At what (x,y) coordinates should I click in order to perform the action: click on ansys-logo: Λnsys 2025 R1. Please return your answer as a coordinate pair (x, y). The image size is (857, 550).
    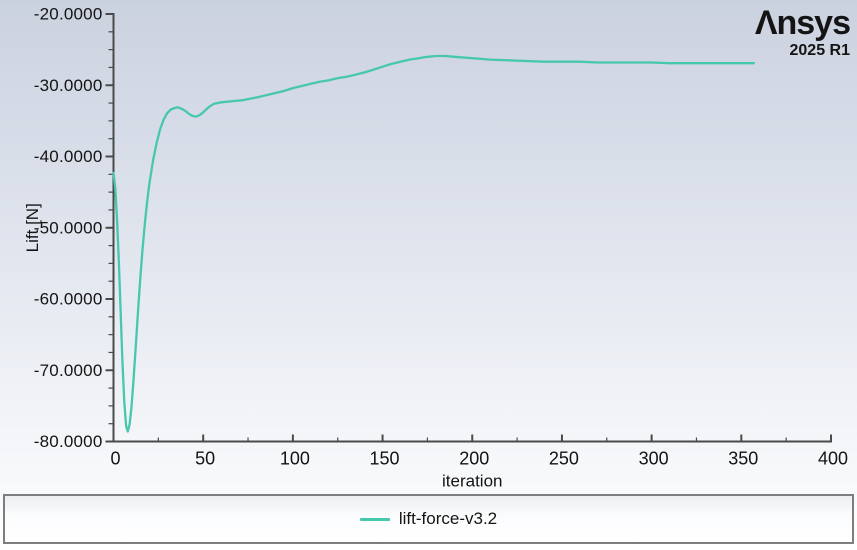
    Looking at the image, I should click on (802, 31).